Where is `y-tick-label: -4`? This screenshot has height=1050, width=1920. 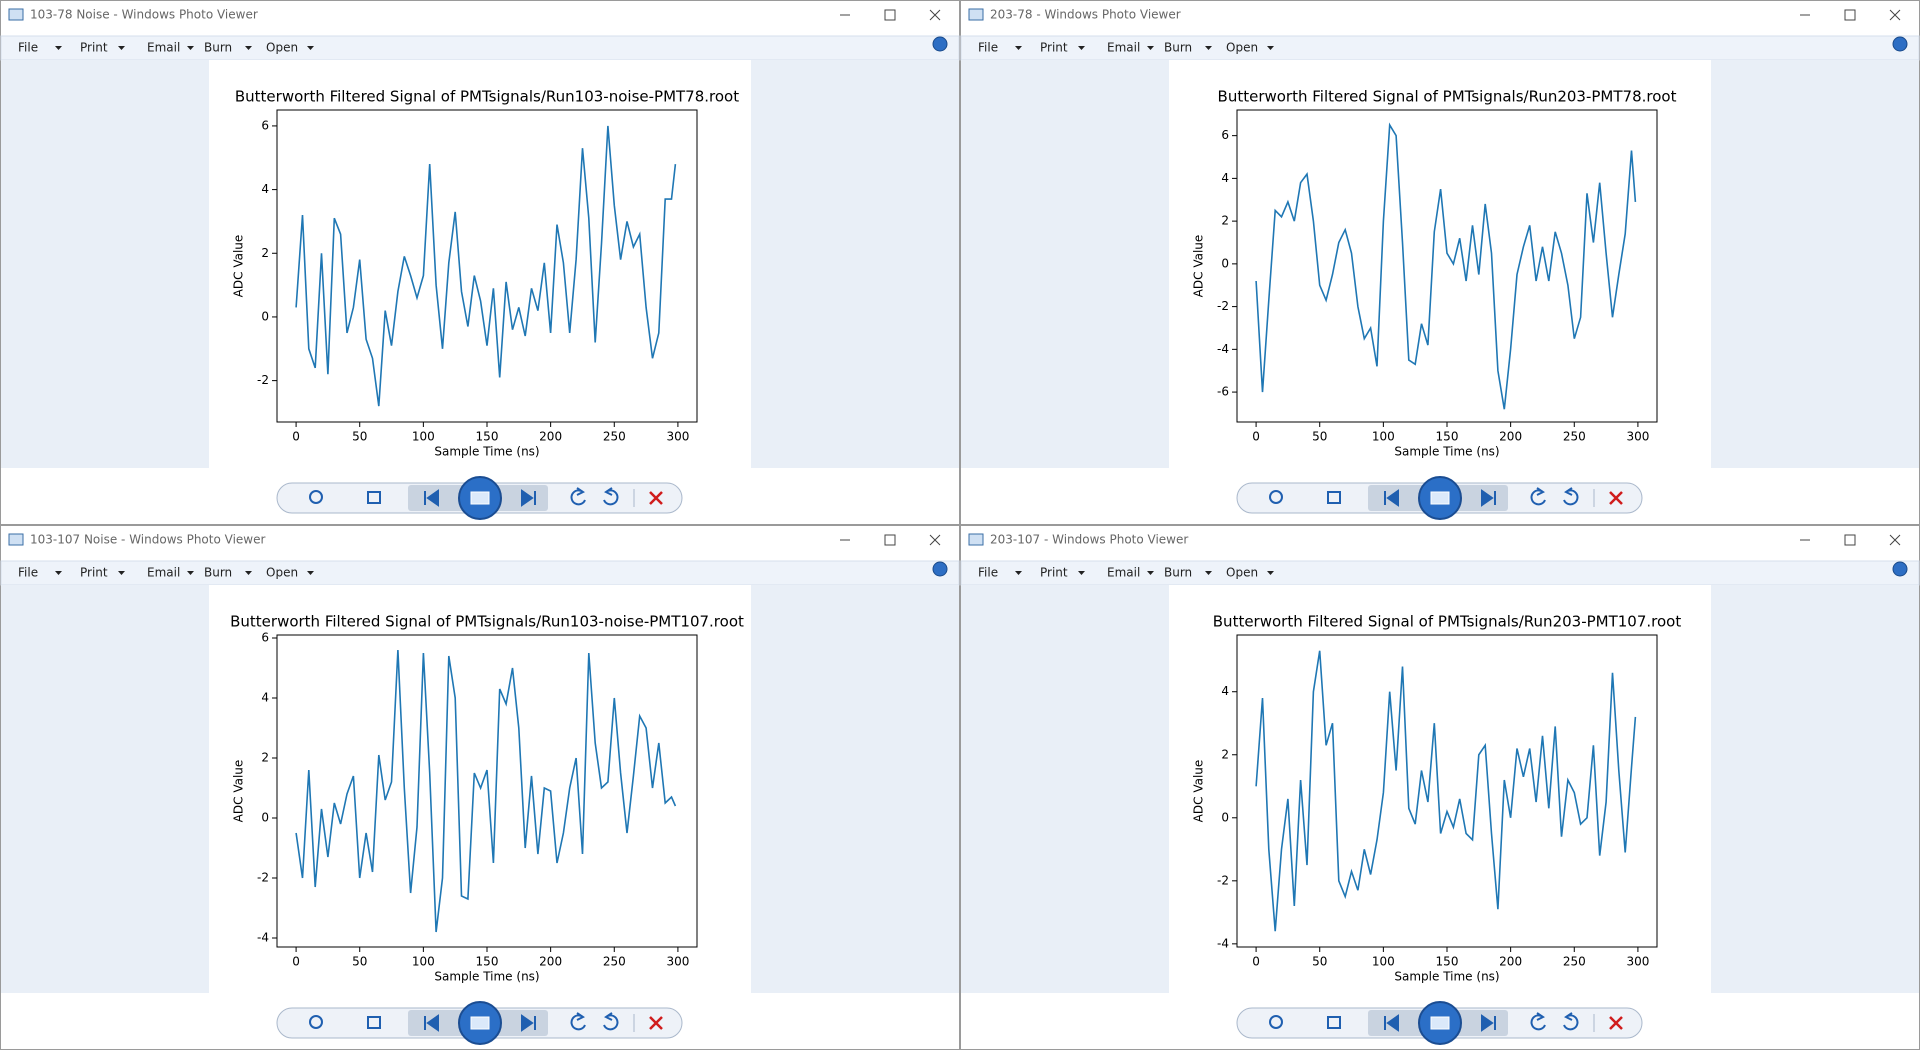
y-tick-label: -4 is located at coordinates (1223, 349).